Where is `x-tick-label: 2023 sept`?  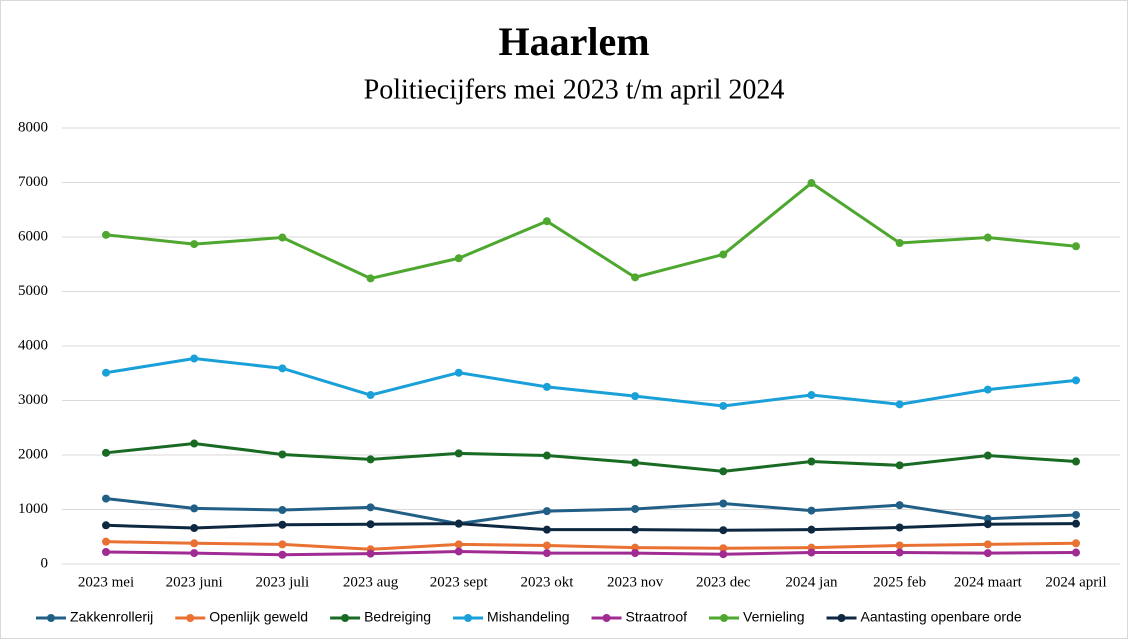 x-tick-label: 2023 sept is located at coordinates (459, 582).